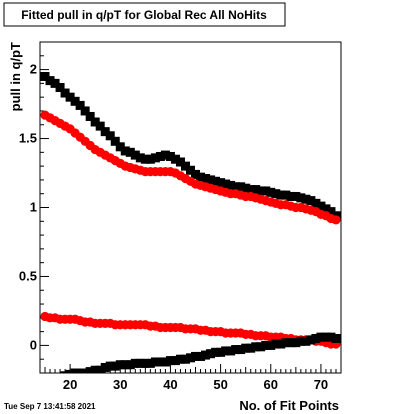 The image size is (400, 414). Describe the element at coordinates (220, 384) in the screenshot. I see `x-tick-label: 50` at that location.